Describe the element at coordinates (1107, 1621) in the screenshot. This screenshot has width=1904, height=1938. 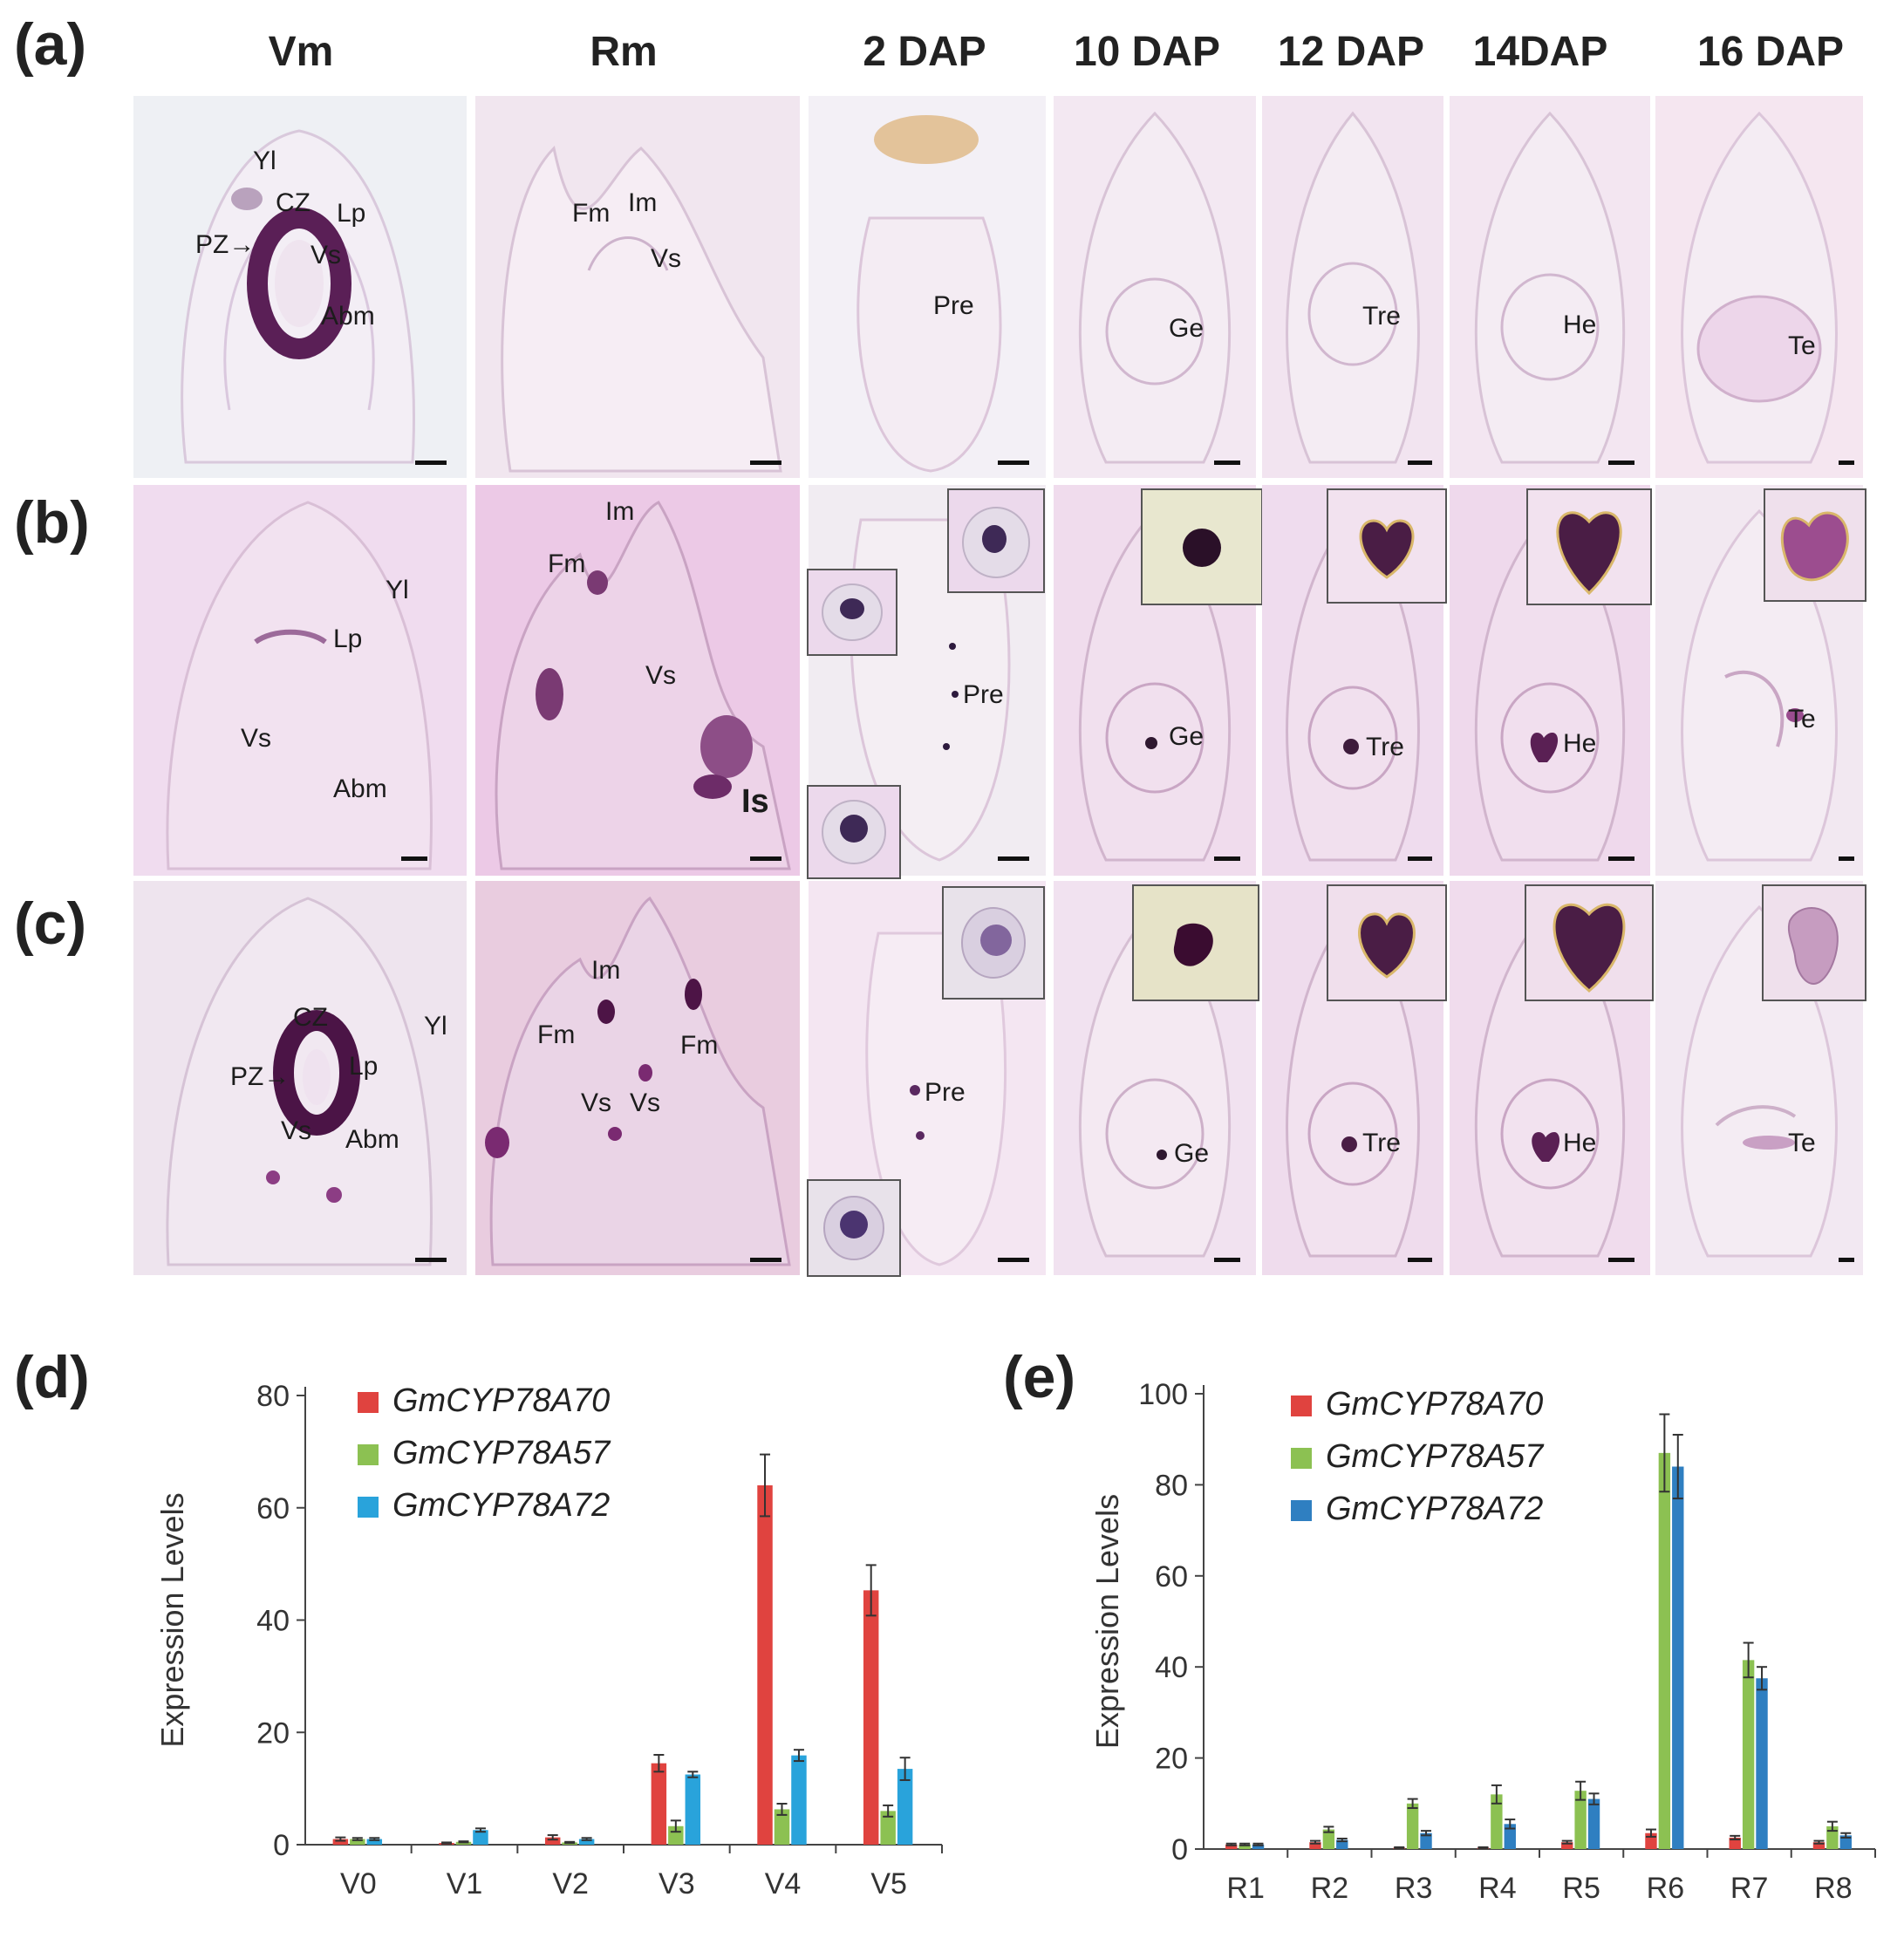
I see `y-axis-title: Expression Levels` at that location.